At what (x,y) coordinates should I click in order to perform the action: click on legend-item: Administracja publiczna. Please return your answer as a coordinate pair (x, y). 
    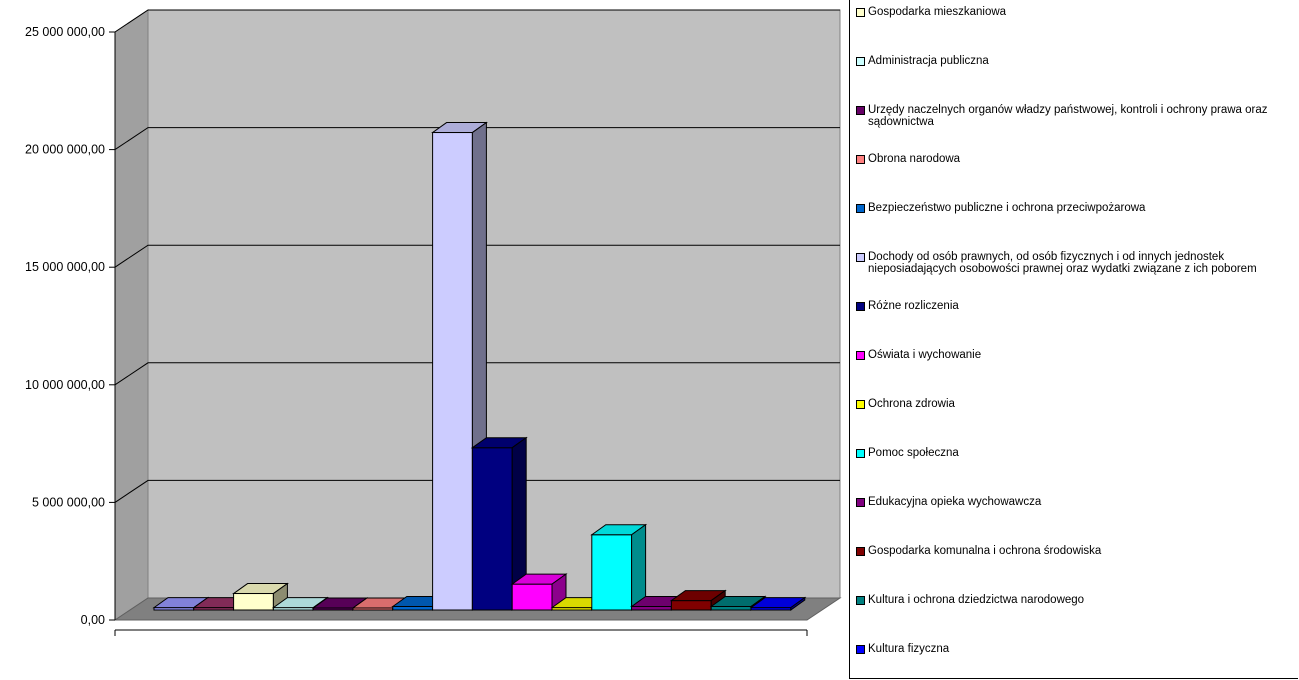
    Looking at the image, I should click on (1075, 61).